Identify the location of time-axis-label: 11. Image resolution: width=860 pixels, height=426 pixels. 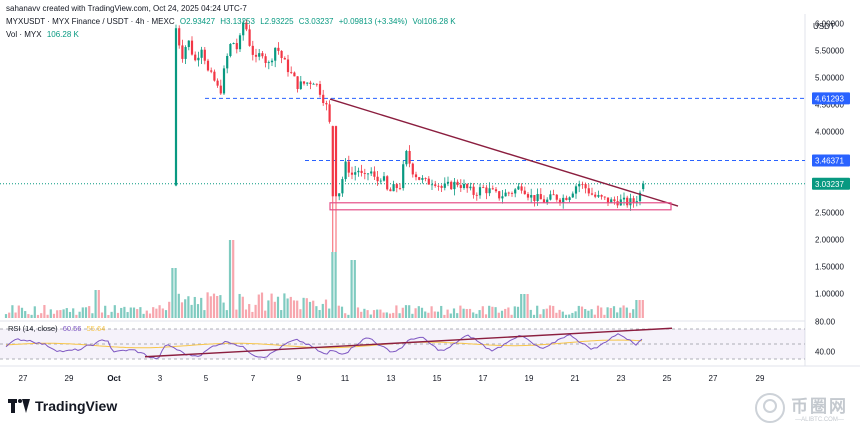
(345, 378).